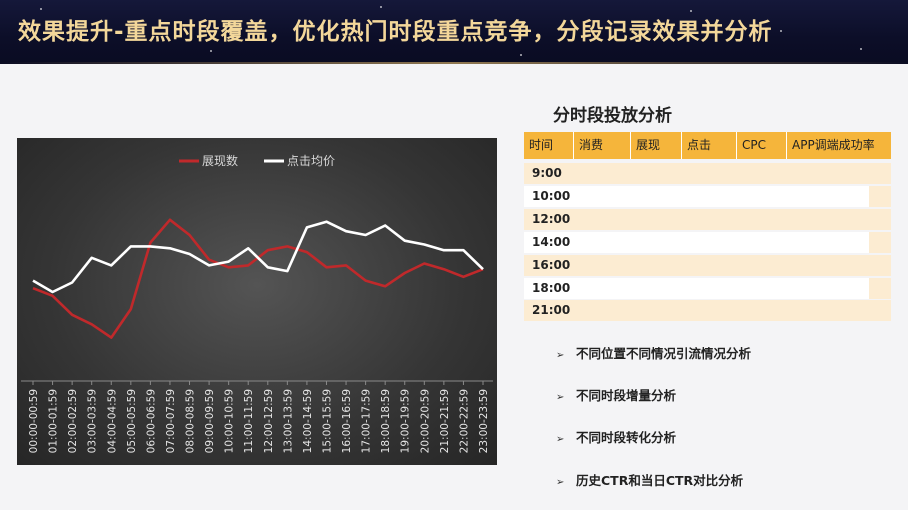 This screenshot has width=908, height=510. What do you see at coordinates (308, 421) in the screenshot?
I see `x-tick-label: 14:00-14:59` at bounding box center [308, 421].